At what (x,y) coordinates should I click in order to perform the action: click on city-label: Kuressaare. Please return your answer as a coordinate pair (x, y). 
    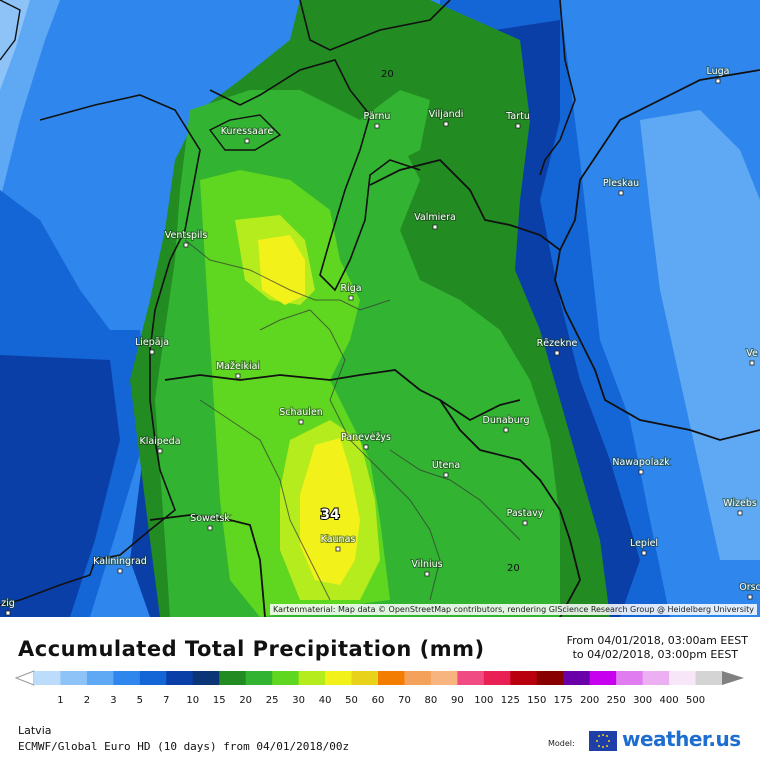
    Looking at the image, I should click on (247, 131).